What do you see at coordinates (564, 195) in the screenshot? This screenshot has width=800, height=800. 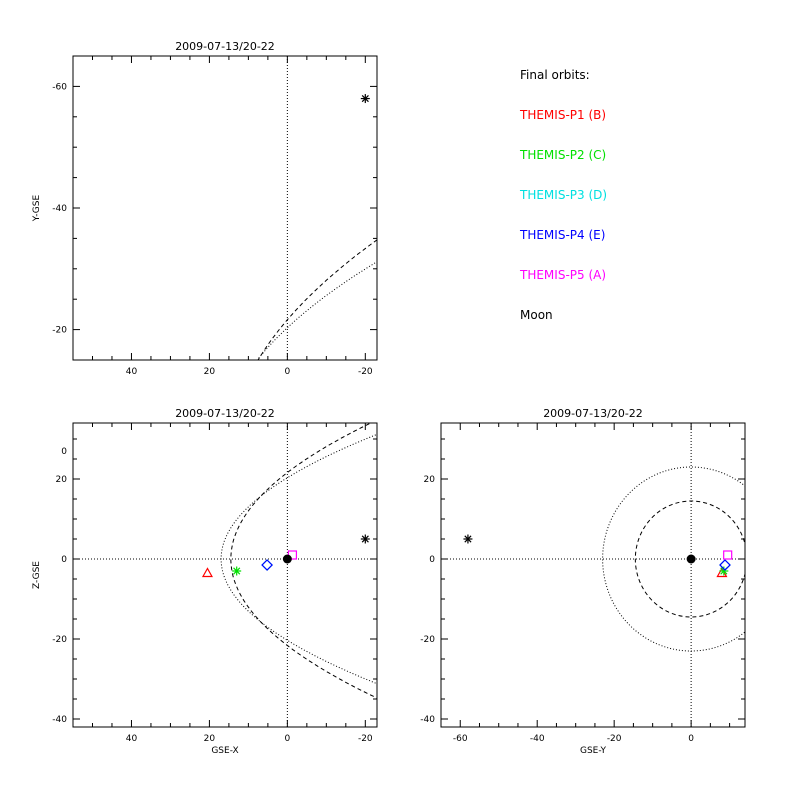 I see `legend-item-p3: THEMIS-P3 (D)` at bounding box center [564, 195].